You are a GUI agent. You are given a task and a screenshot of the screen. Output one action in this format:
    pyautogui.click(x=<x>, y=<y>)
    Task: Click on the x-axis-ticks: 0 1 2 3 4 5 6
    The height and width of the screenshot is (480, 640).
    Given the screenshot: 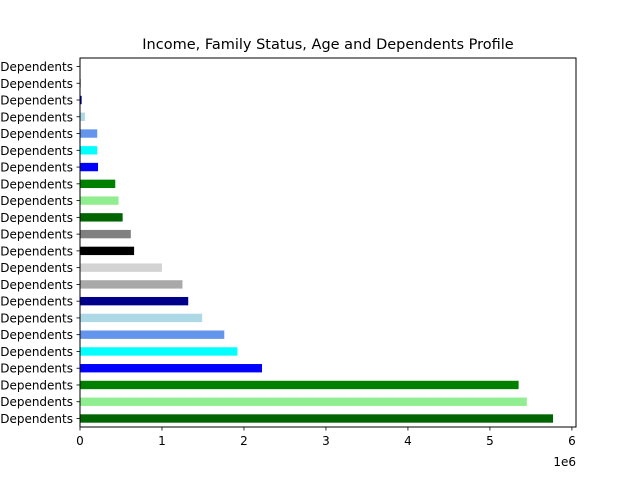 What is the action you would take?
    pyautogui.click(x=326, y=437)
    